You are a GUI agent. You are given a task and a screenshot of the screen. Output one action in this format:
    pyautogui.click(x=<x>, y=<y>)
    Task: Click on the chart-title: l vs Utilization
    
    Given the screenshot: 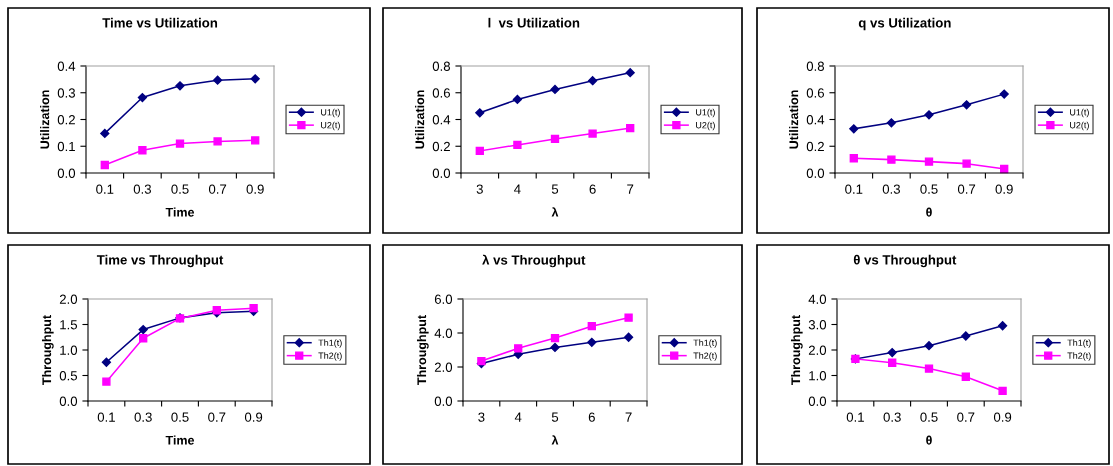 What is the action you would take?
    pyautogui.click(x=534, y=22)
    